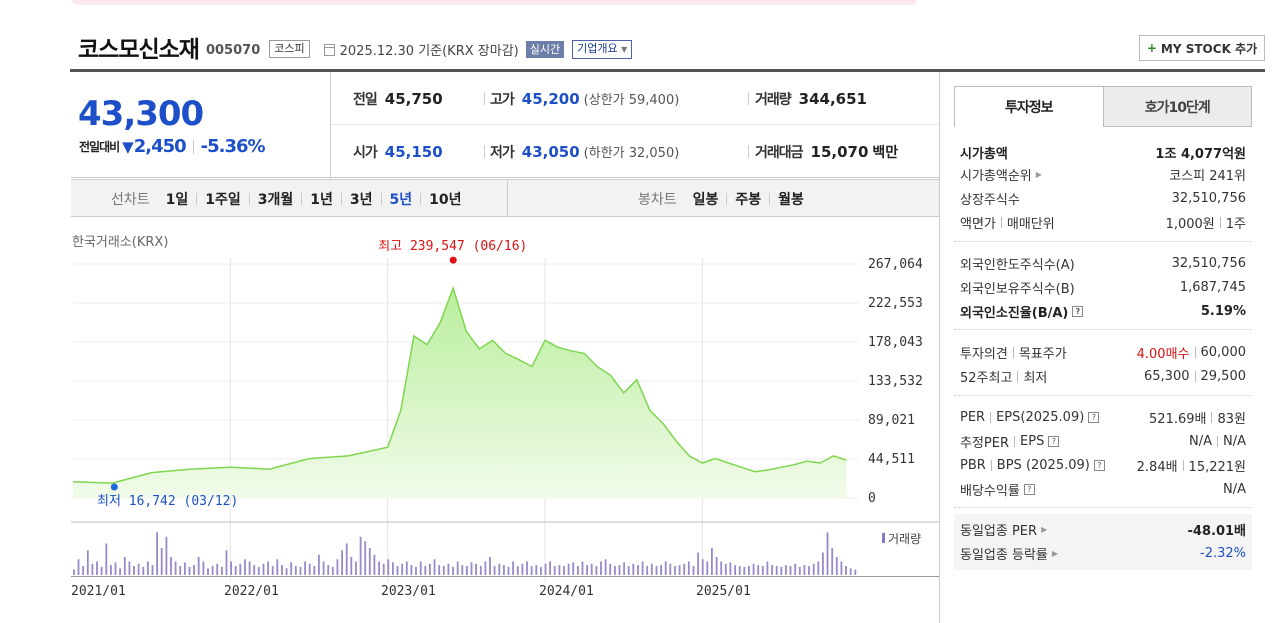 This screenshot has width=1280, height=623. I want to click on add-mystock-button: + MY STOCK 추가, so click(1202, 48).